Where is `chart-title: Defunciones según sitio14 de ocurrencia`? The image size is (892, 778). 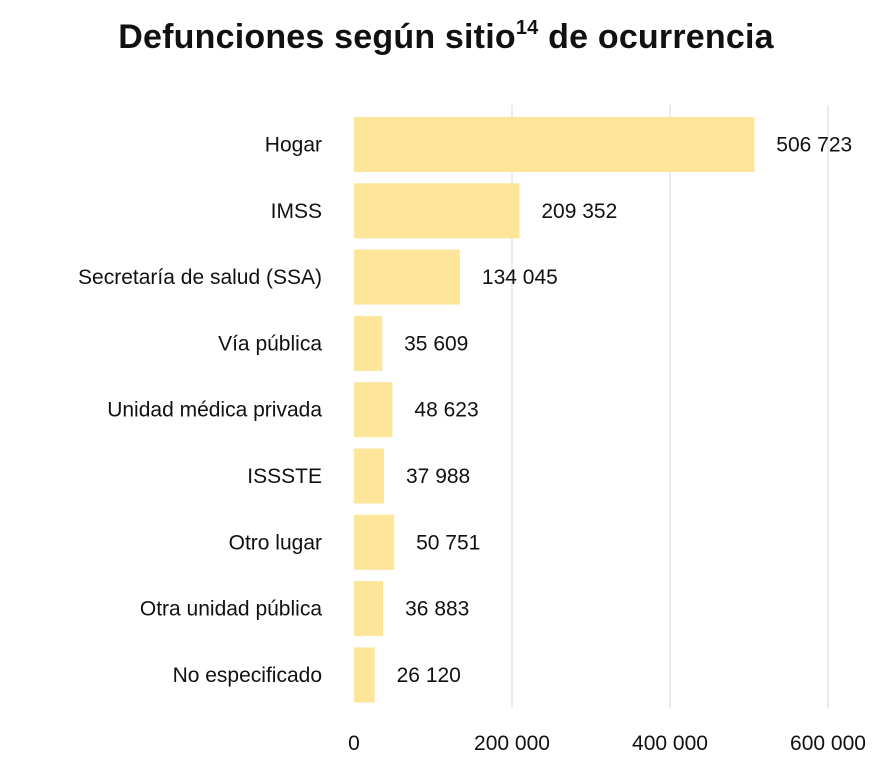 chart-title: Defunciones según sitio14 de ocurrencia is located at coordinates (446, 37).